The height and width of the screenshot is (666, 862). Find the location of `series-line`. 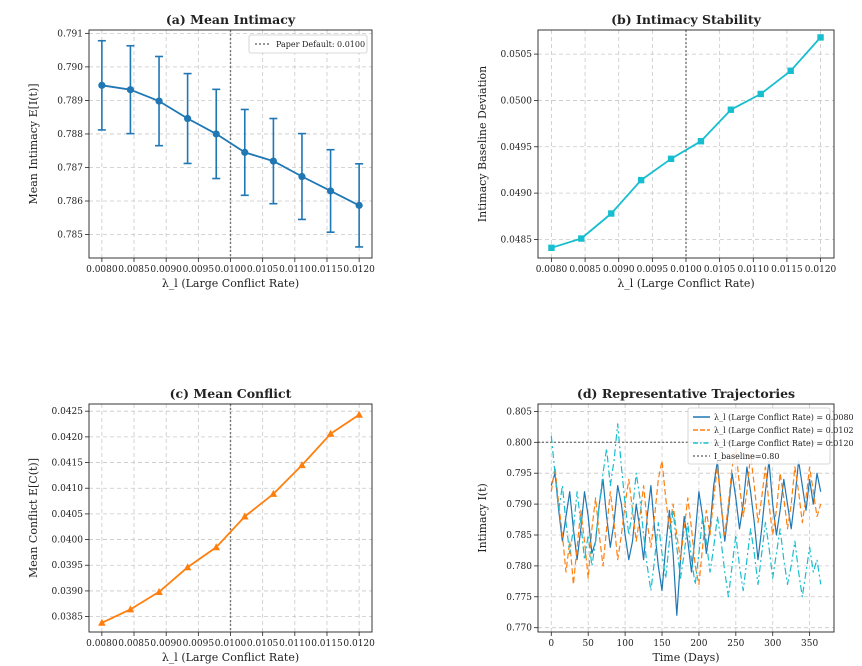

series-line is located at coordinates (686, 510).